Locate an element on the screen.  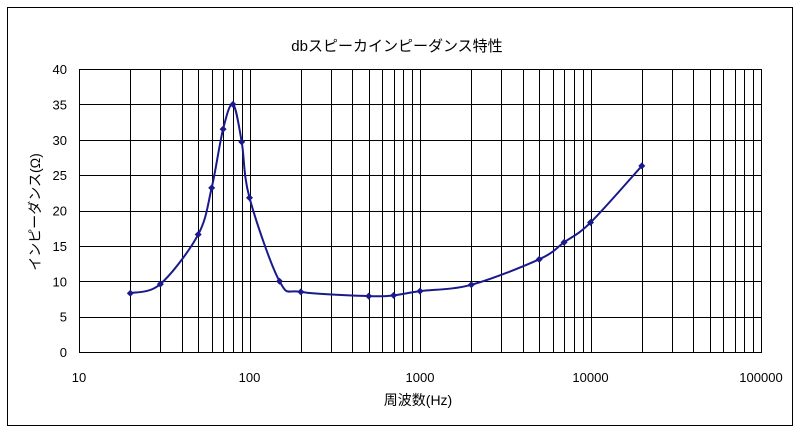
y-tick-label: 30 is located at coordinates (60, 140).